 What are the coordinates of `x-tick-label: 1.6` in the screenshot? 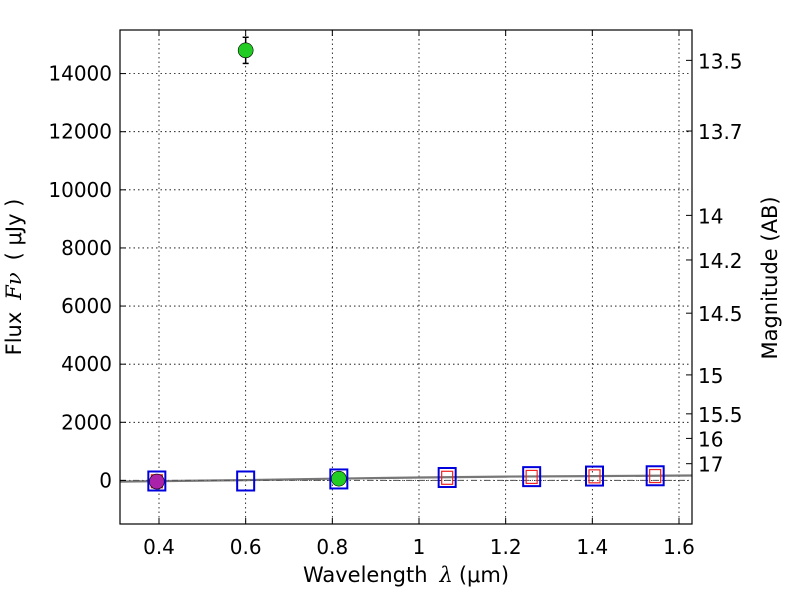 It's located at (679, 547).